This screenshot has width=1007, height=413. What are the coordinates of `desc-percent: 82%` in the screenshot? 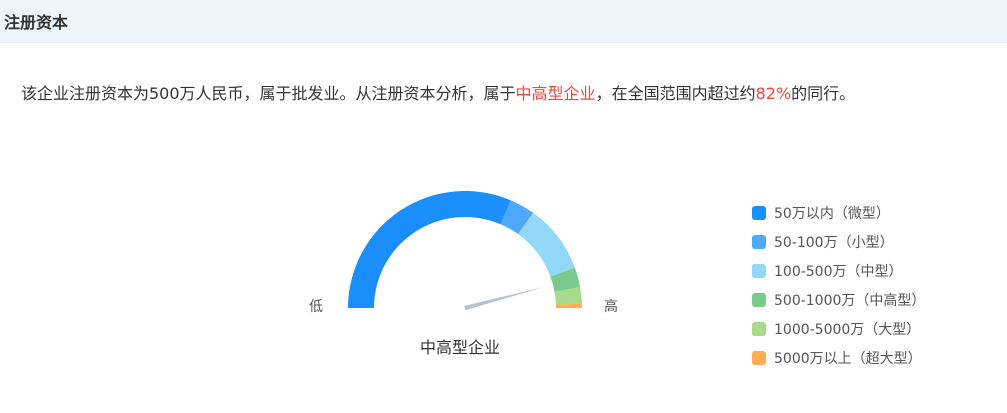 It's located at (773, 93).